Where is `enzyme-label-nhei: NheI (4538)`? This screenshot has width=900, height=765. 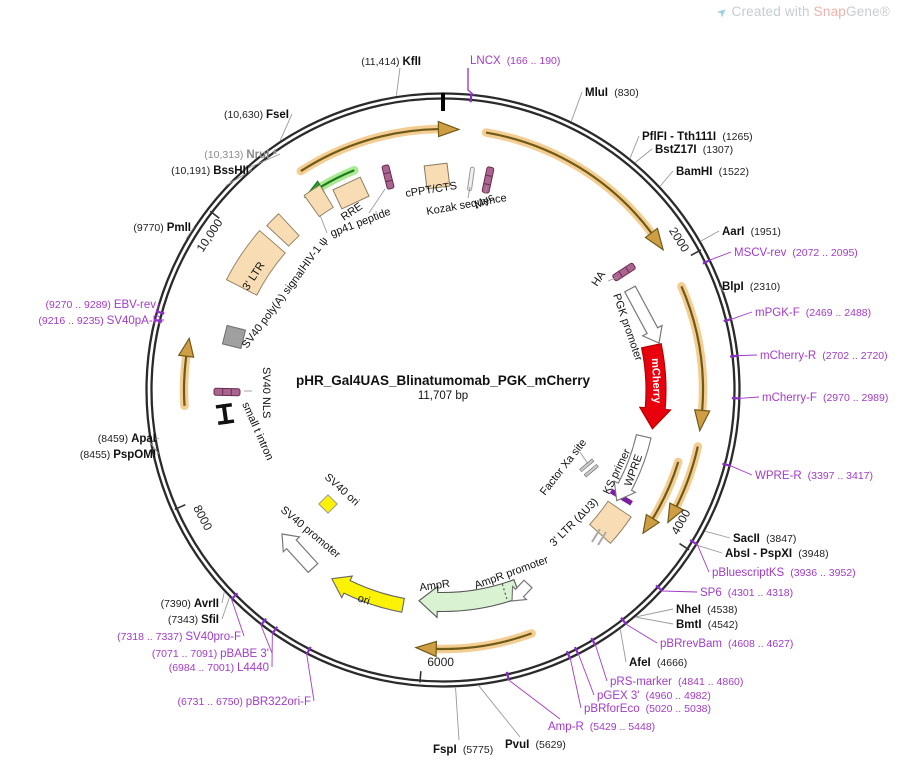 enzyme-label-nhei: NheI (4538) is located at coordinates (706, 610).